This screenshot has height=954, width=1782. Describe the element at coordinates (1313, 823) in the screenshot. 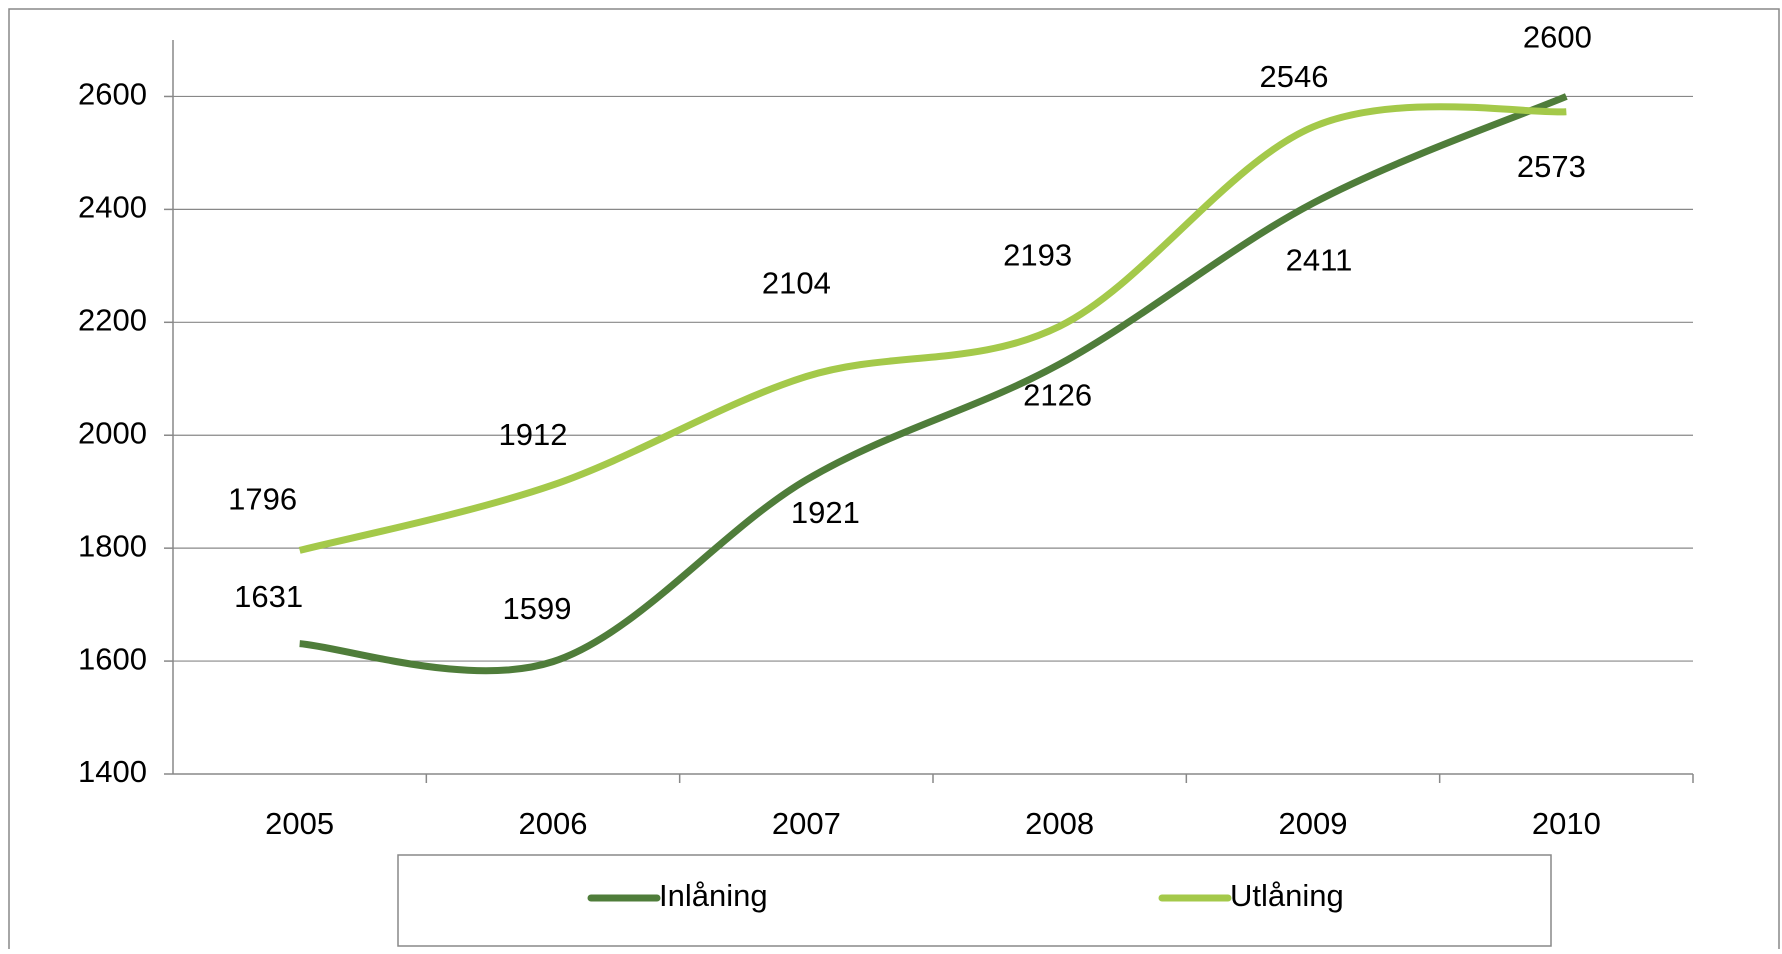

I see `x-tick-label: 2009` at that location.